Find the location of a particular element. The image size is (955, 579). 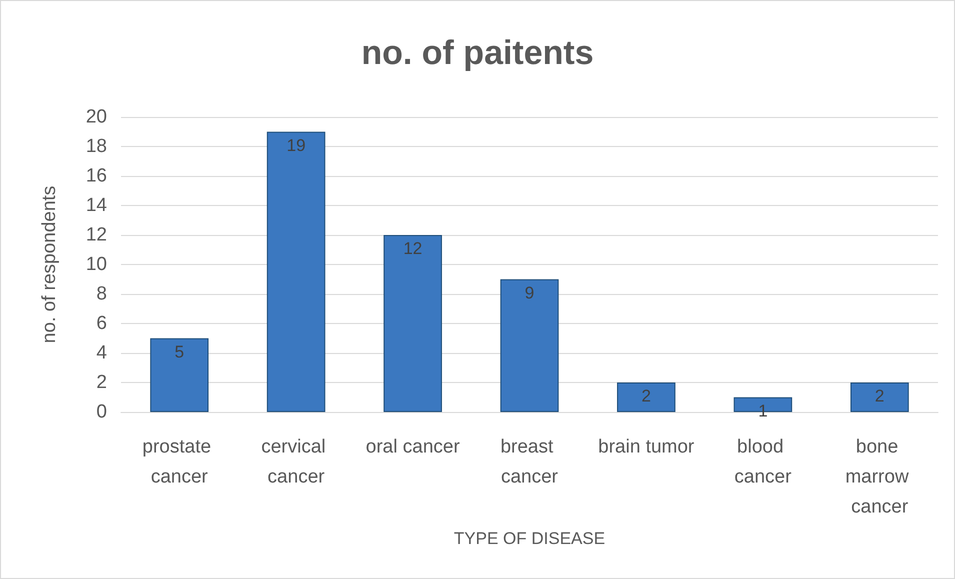

y-tick-label: 12 is located at coordinates (96, 235).